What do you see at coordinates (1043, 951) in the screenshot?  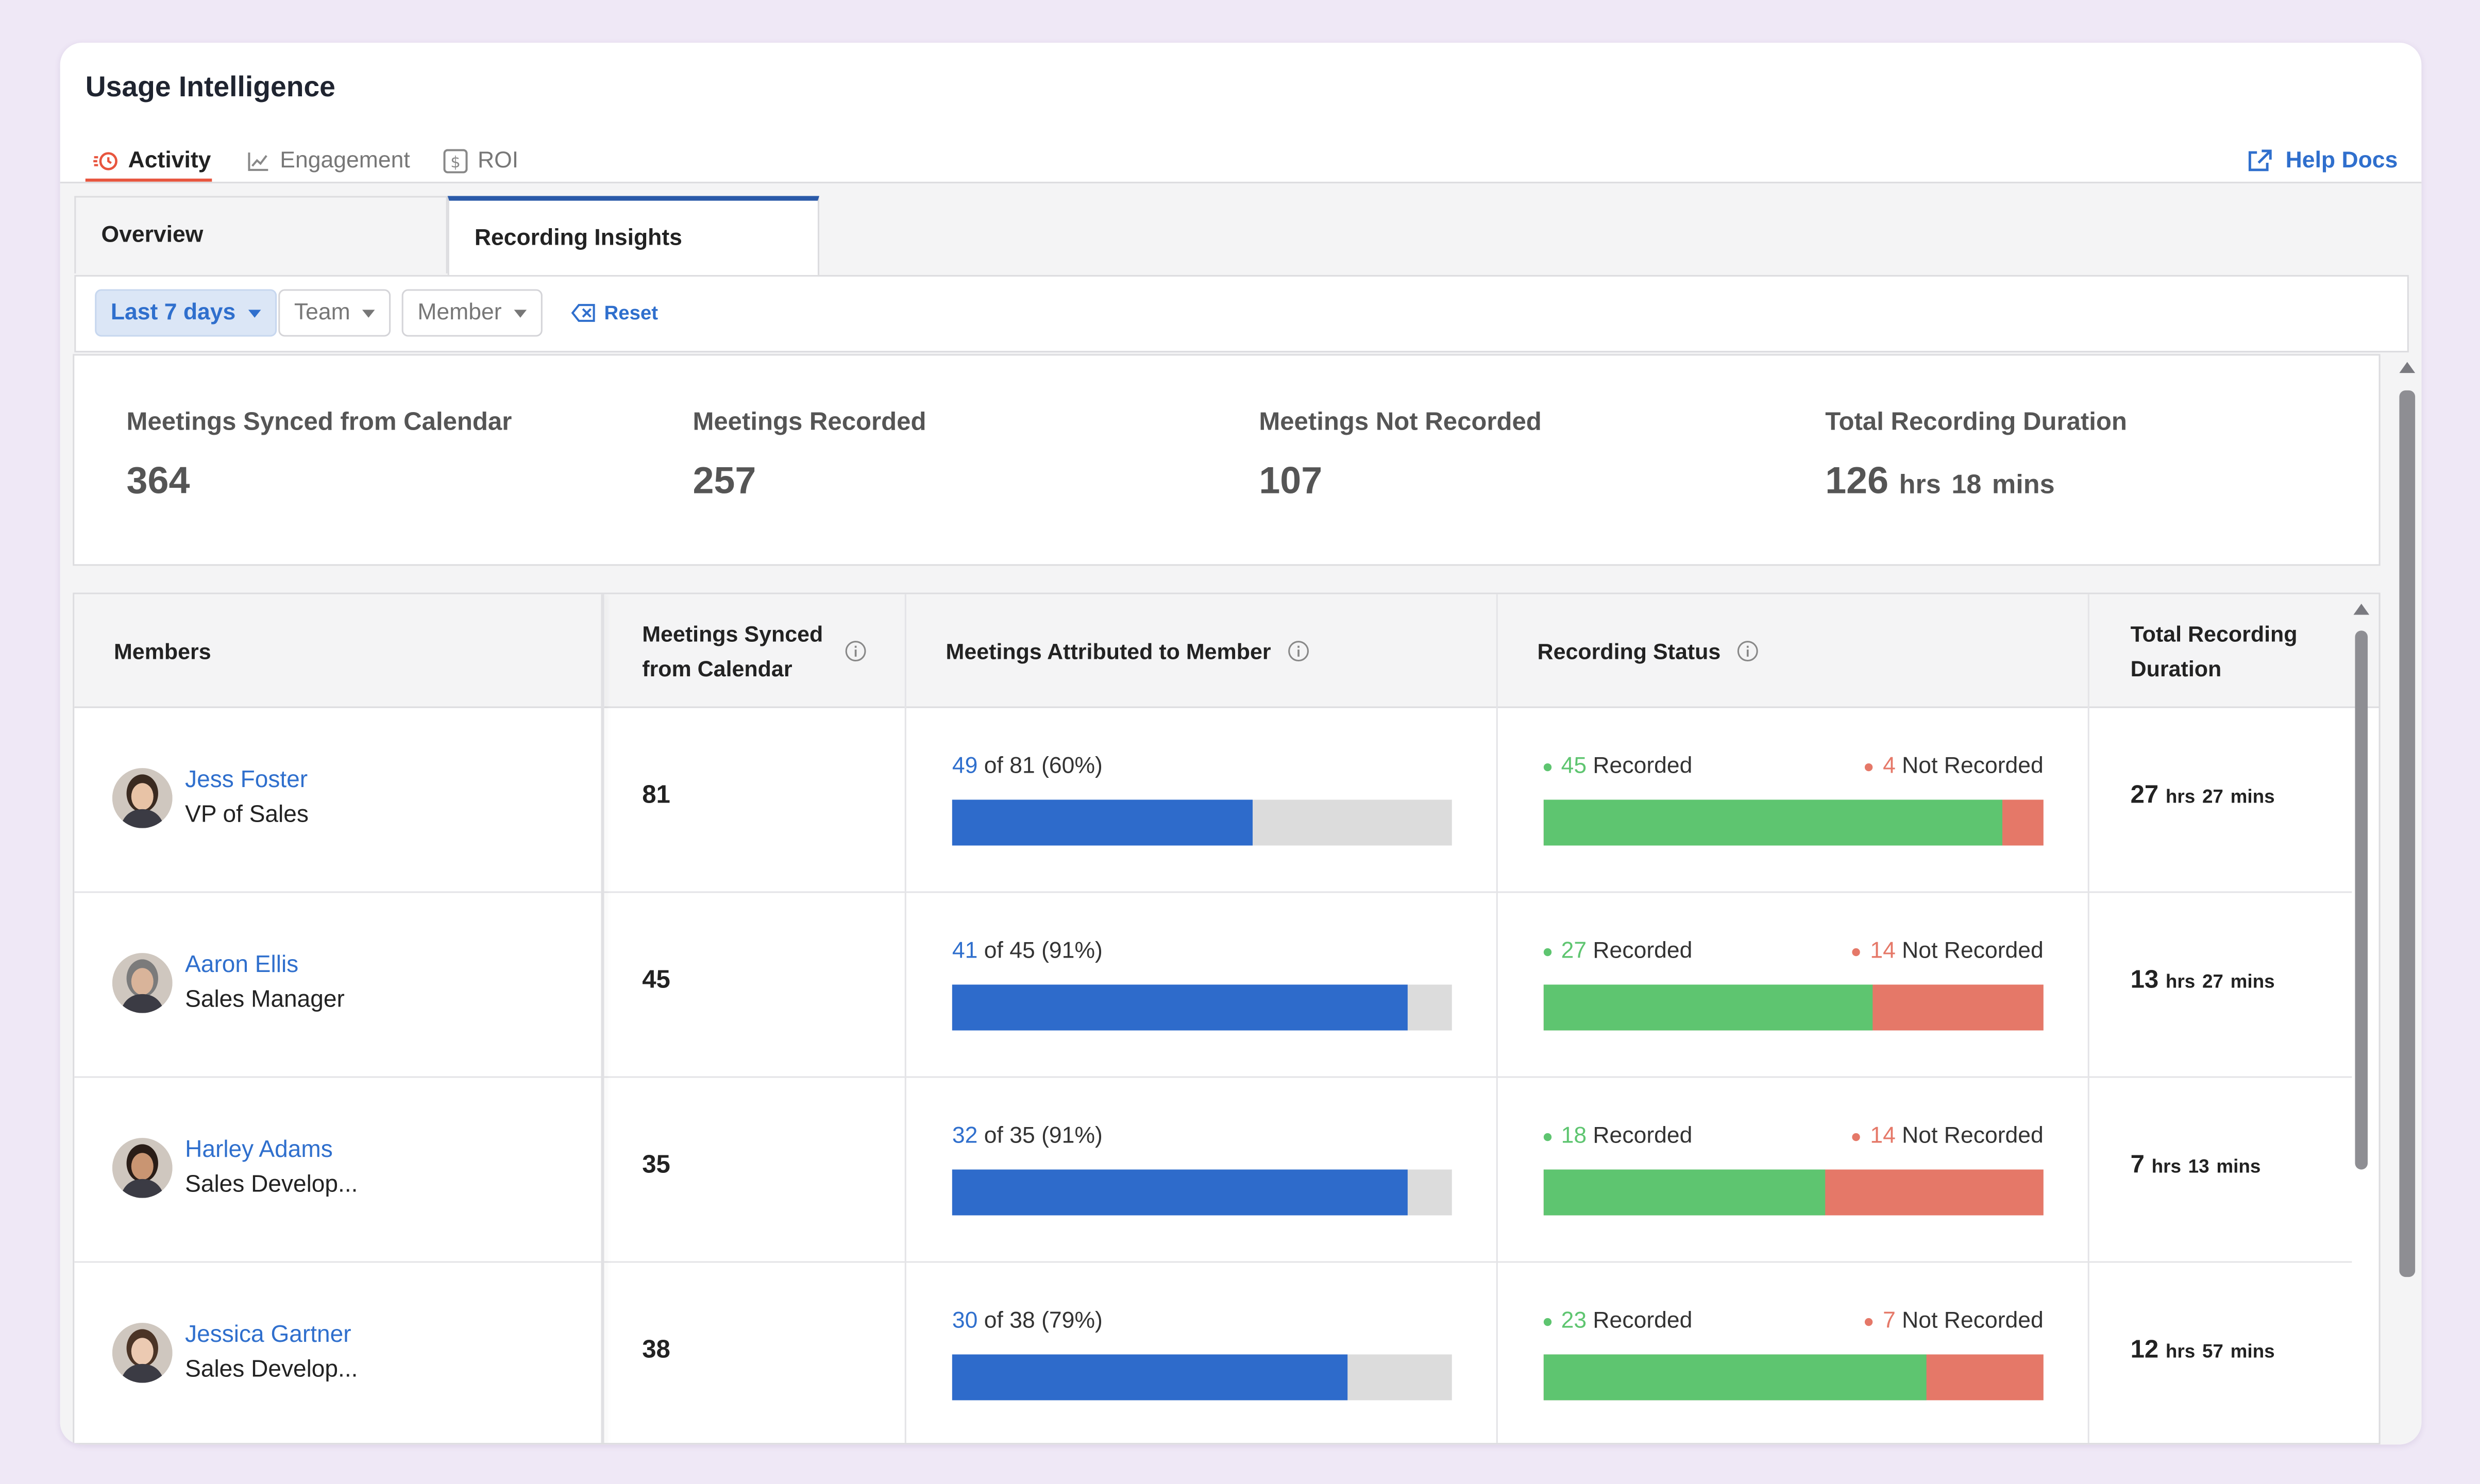 I see `attributed-total: of 45 (91%)` at bounding box center [1043, 951].